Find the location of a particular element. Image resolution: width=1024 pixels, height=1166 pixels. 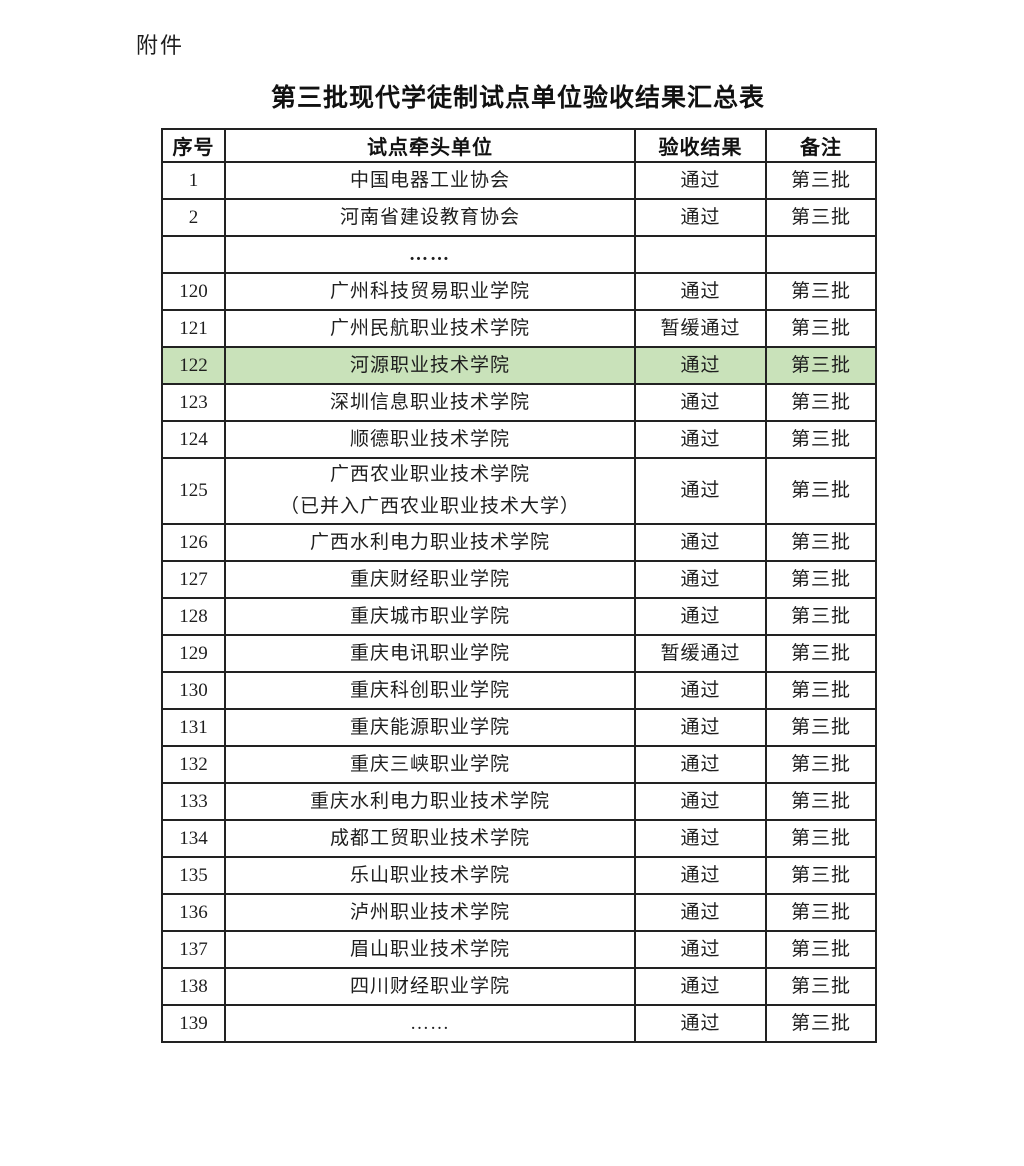

cell-serial-number: 2 is located at coordinates (193, 217).